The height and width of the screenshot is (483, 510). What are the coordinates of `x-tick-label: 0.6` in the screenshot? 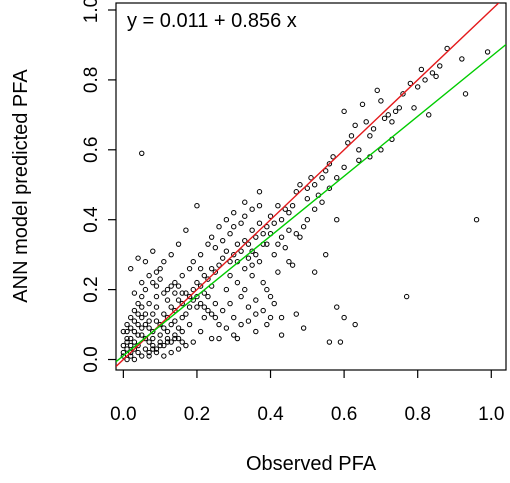 It's located at (344, 414).